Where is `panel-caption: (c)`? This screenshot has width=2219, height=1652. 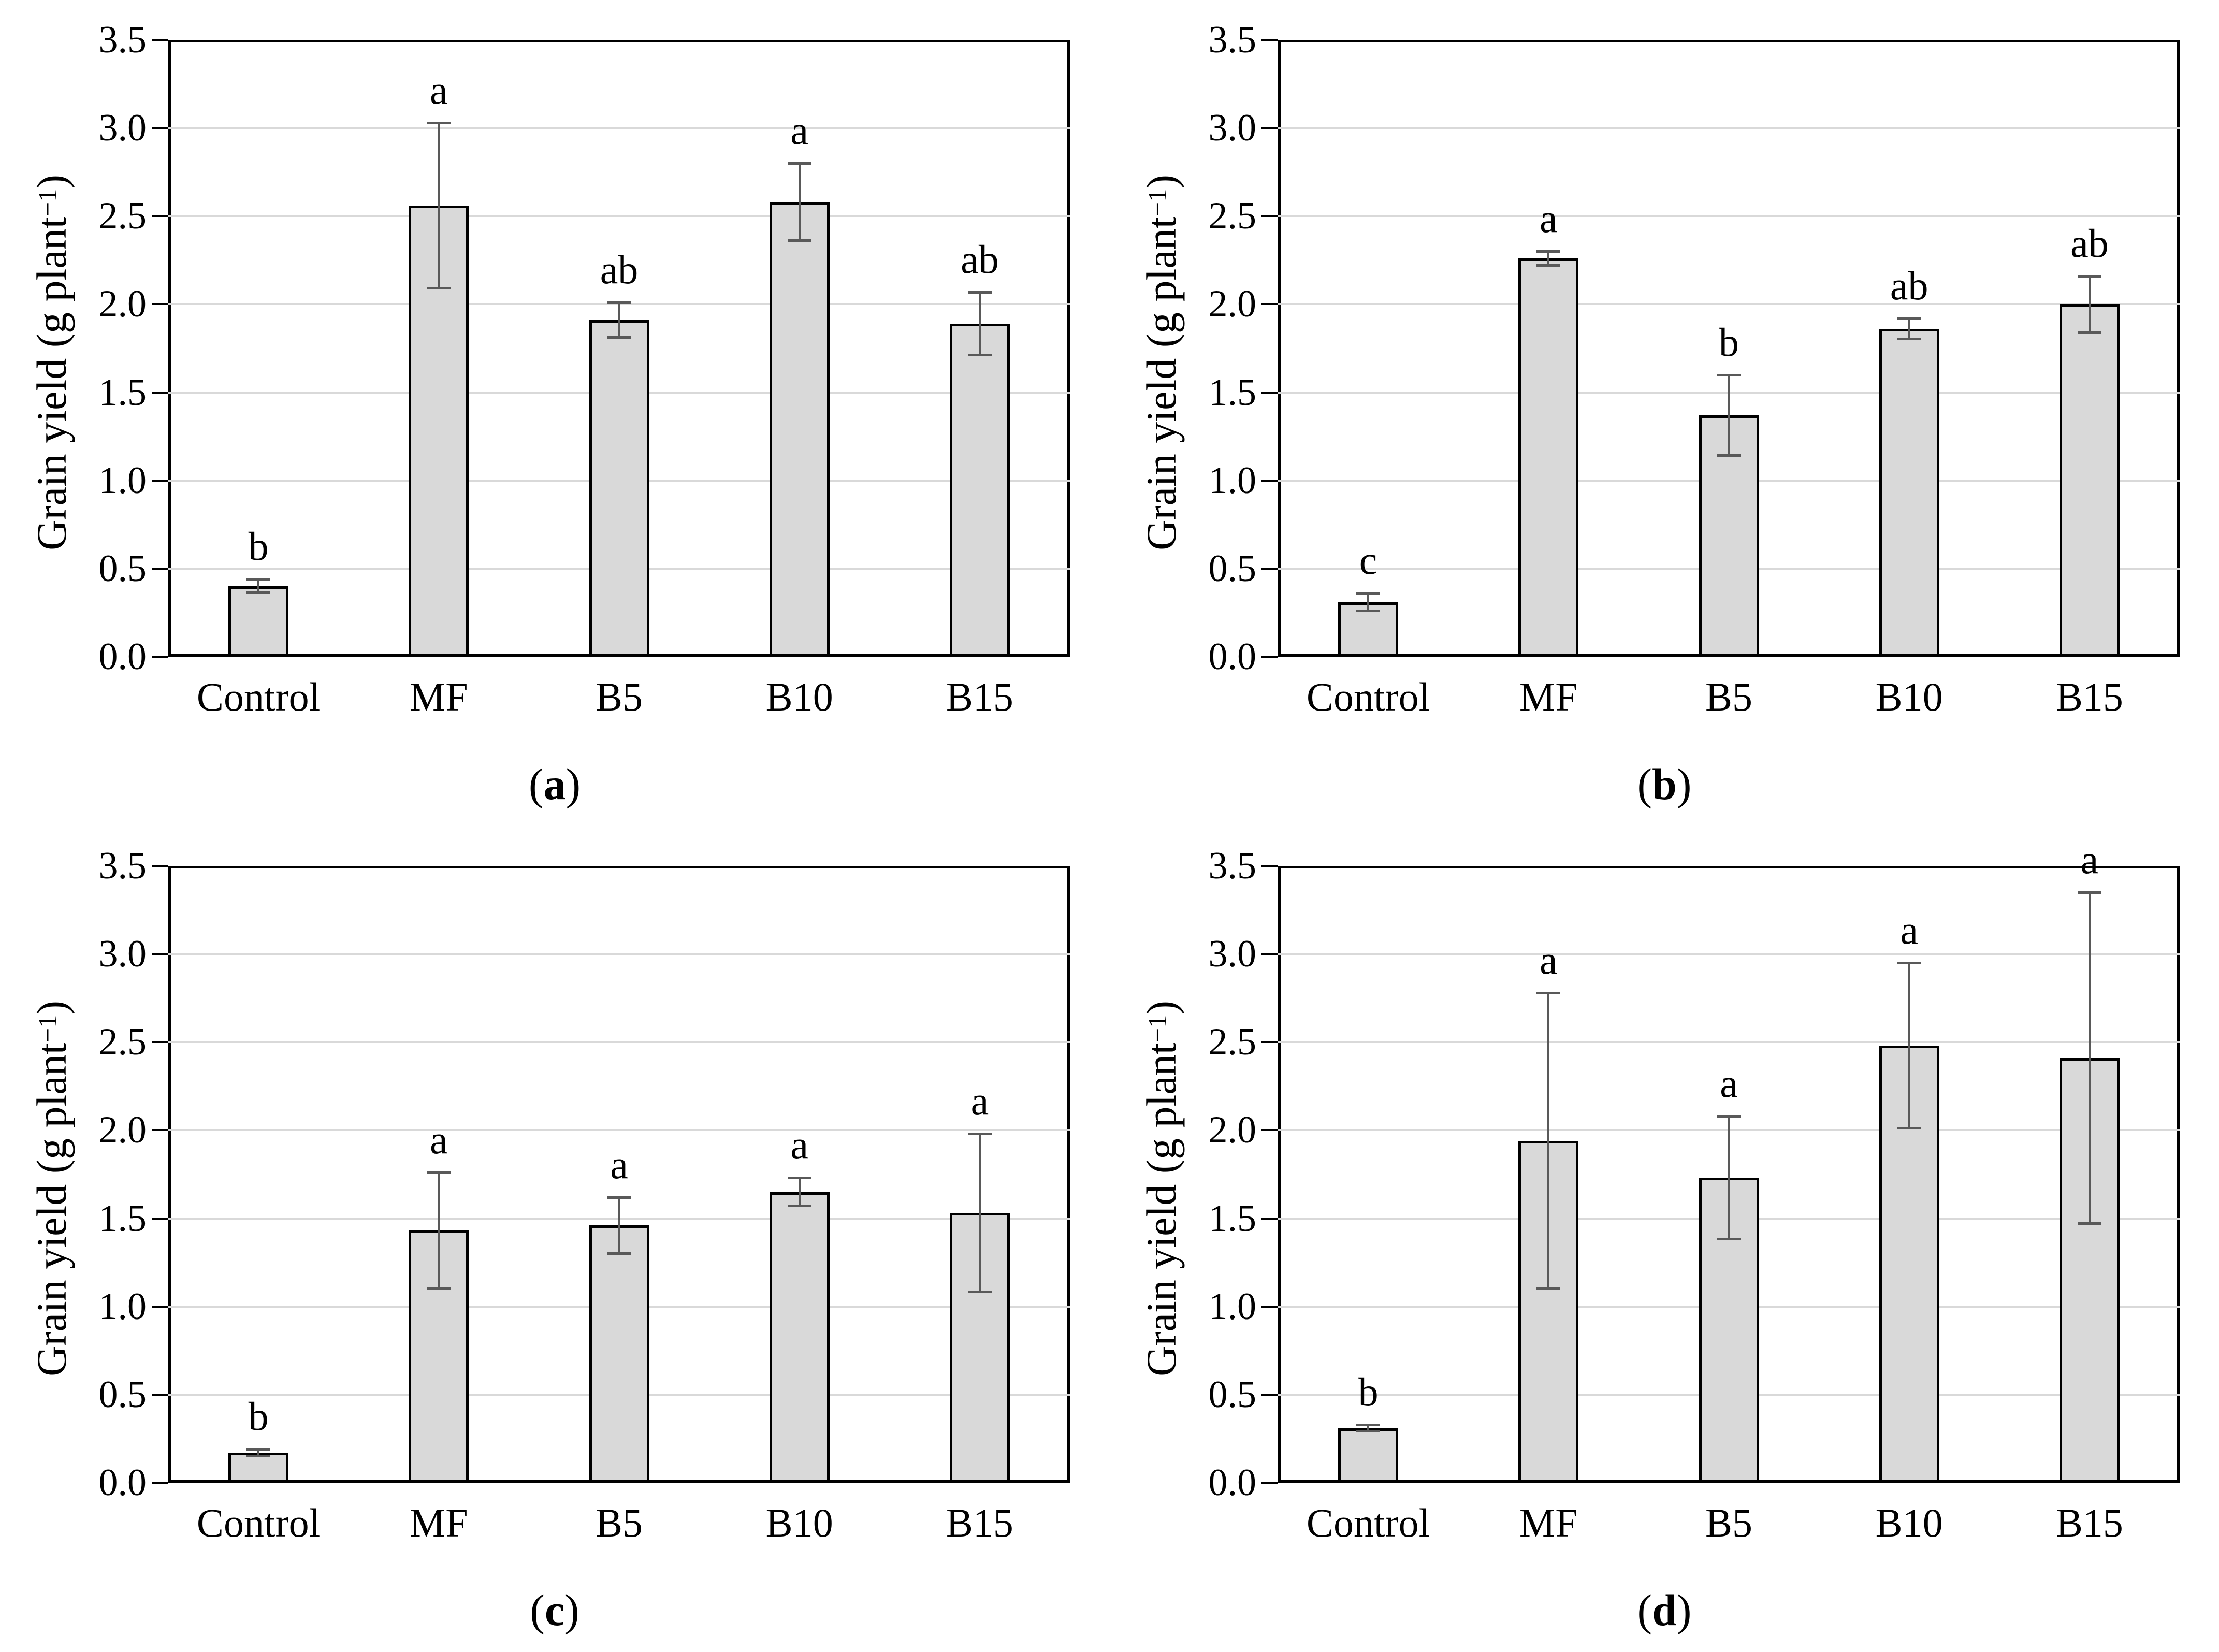
panel-caption: (c) is located at coordinates (554, 1610).